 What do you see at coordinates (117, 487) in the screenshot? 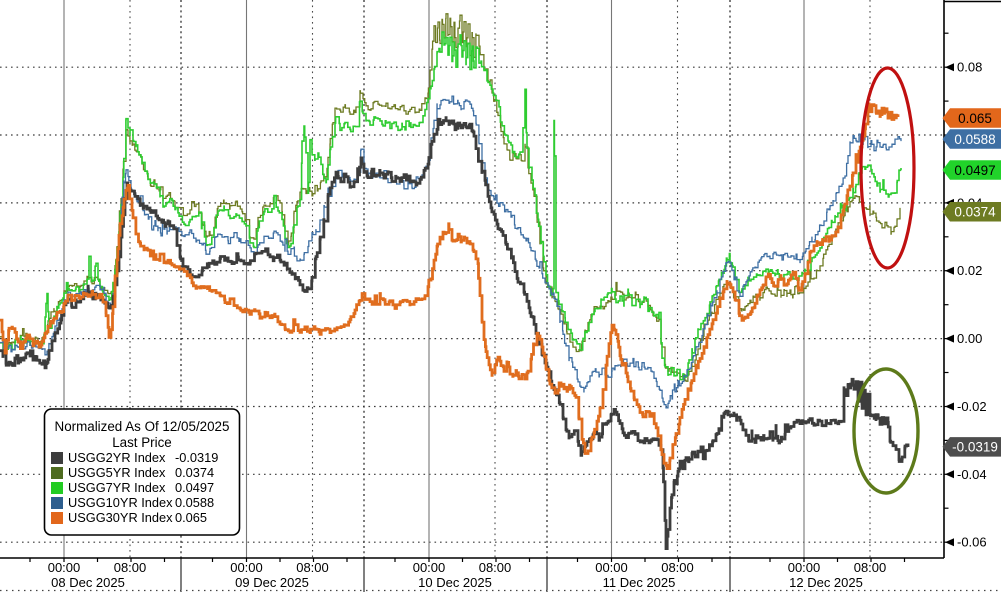
I see `svg-text: USGG7YR Index` at bounding box center [117, 487].